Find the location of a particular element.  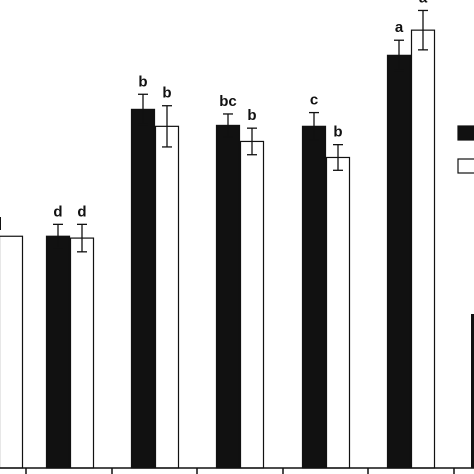

bar-series2-group1 is located at coordinates (12, 352).